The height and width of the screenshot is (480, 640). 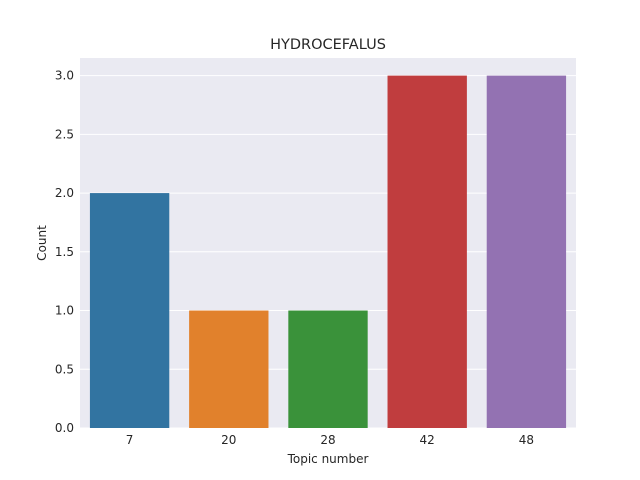 What do you see at coordinates (64, 193) in the screenshot?
I see `y-tick-label: 2.0` at bounding box center [64, 193].